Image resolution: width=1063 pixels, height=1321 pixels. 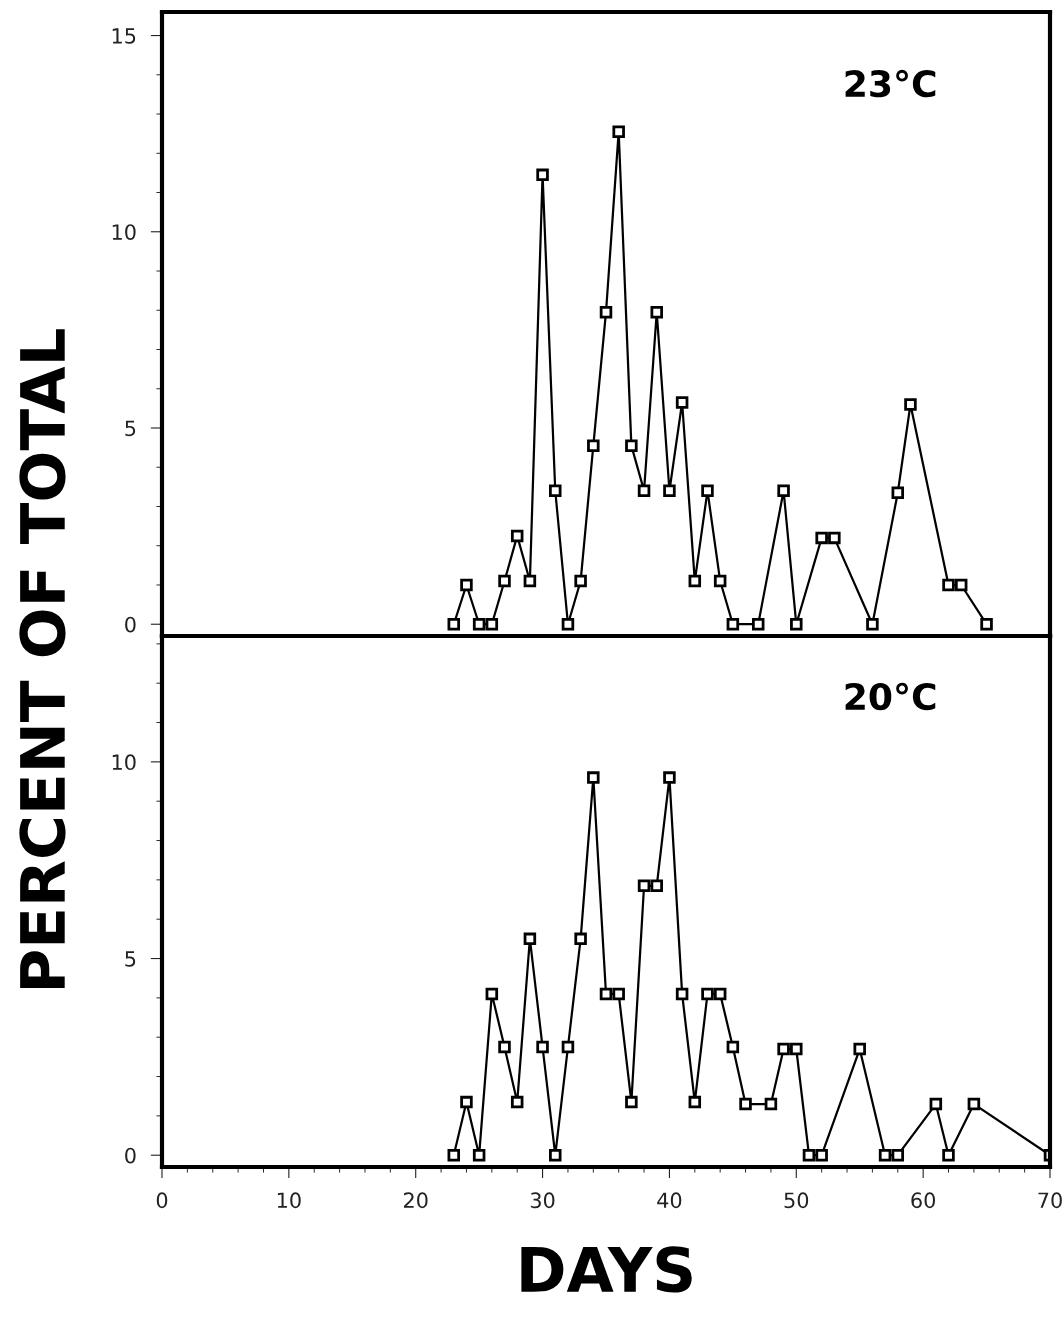 I want to click on y-axis-title: PERCENT OF TOTAL, so click(x=42, y=658).